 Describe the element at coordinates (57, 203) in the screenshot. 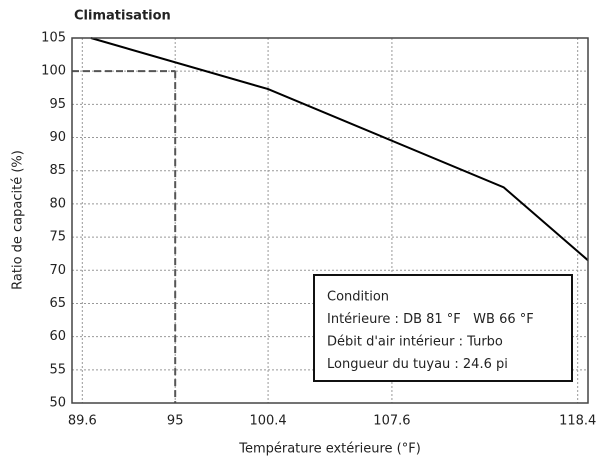

I see `y-tick-label: 80` at that location.